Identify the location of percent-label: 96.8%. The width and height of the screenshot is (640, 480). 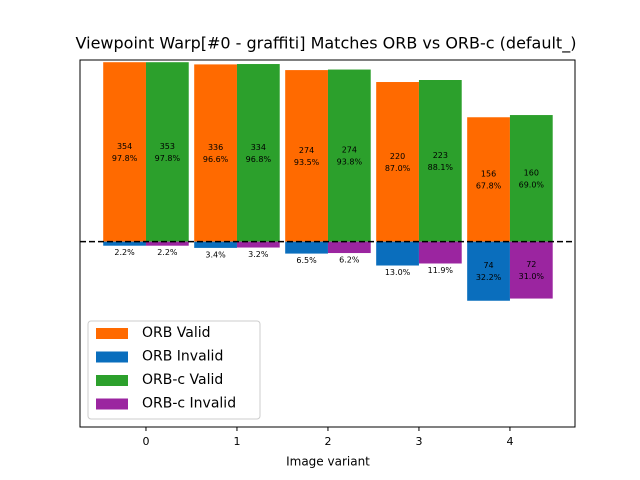
(259, 158).